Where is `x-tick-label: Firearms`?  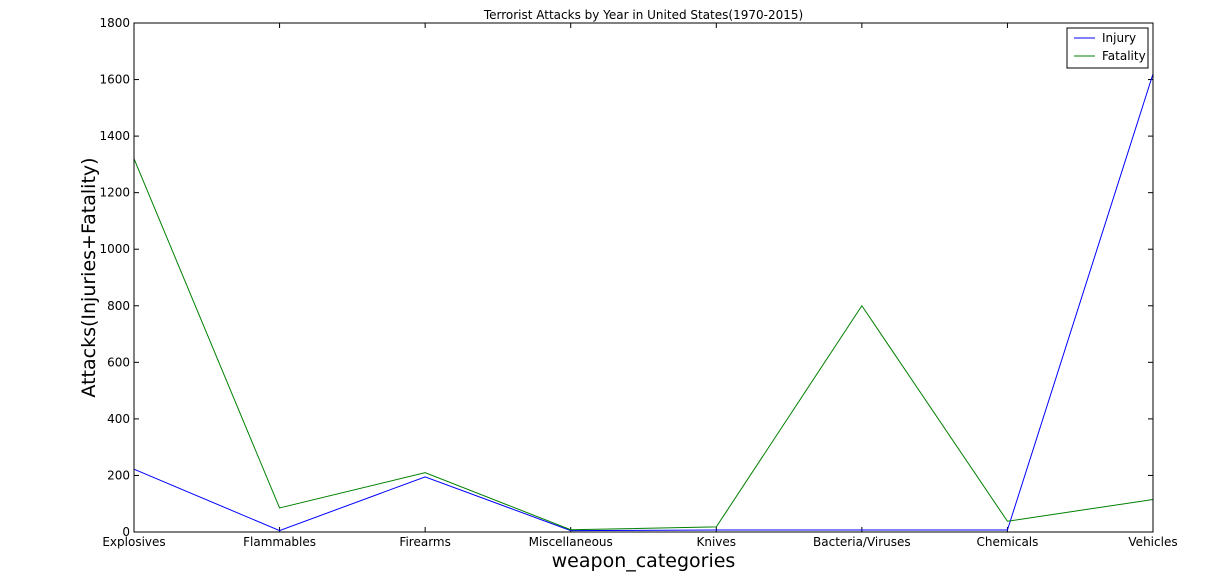
x-tick-label: Firearms is located at coordinates (424, 542).